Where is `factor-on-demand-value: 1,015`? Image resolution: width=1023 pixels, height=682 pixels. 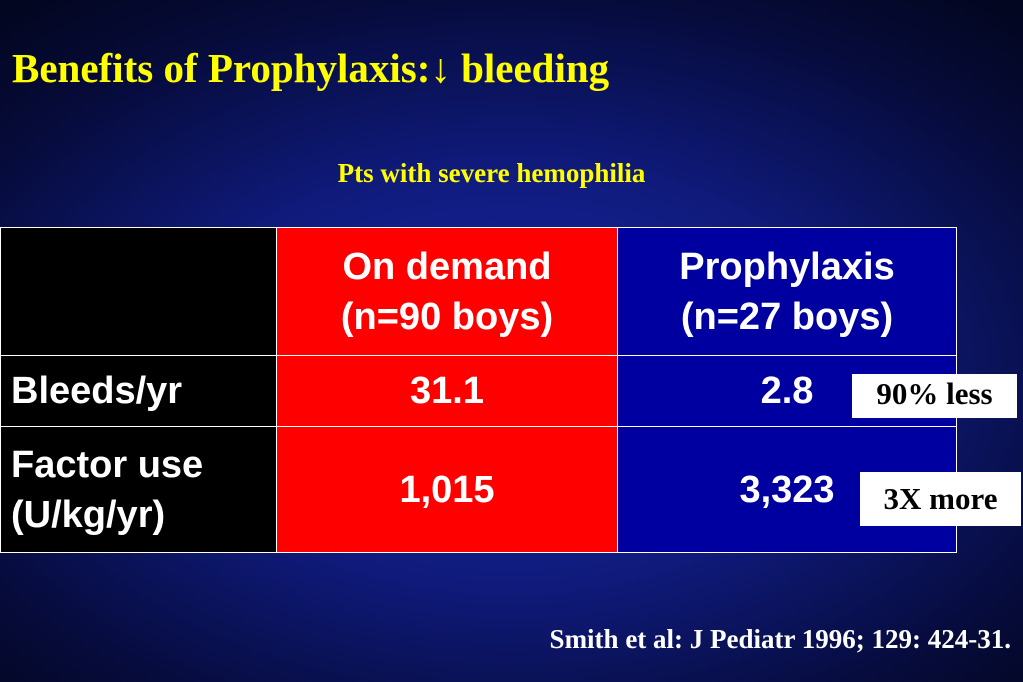 factor-on-demand-value: 1,015 is located at coordinates (447, 489).